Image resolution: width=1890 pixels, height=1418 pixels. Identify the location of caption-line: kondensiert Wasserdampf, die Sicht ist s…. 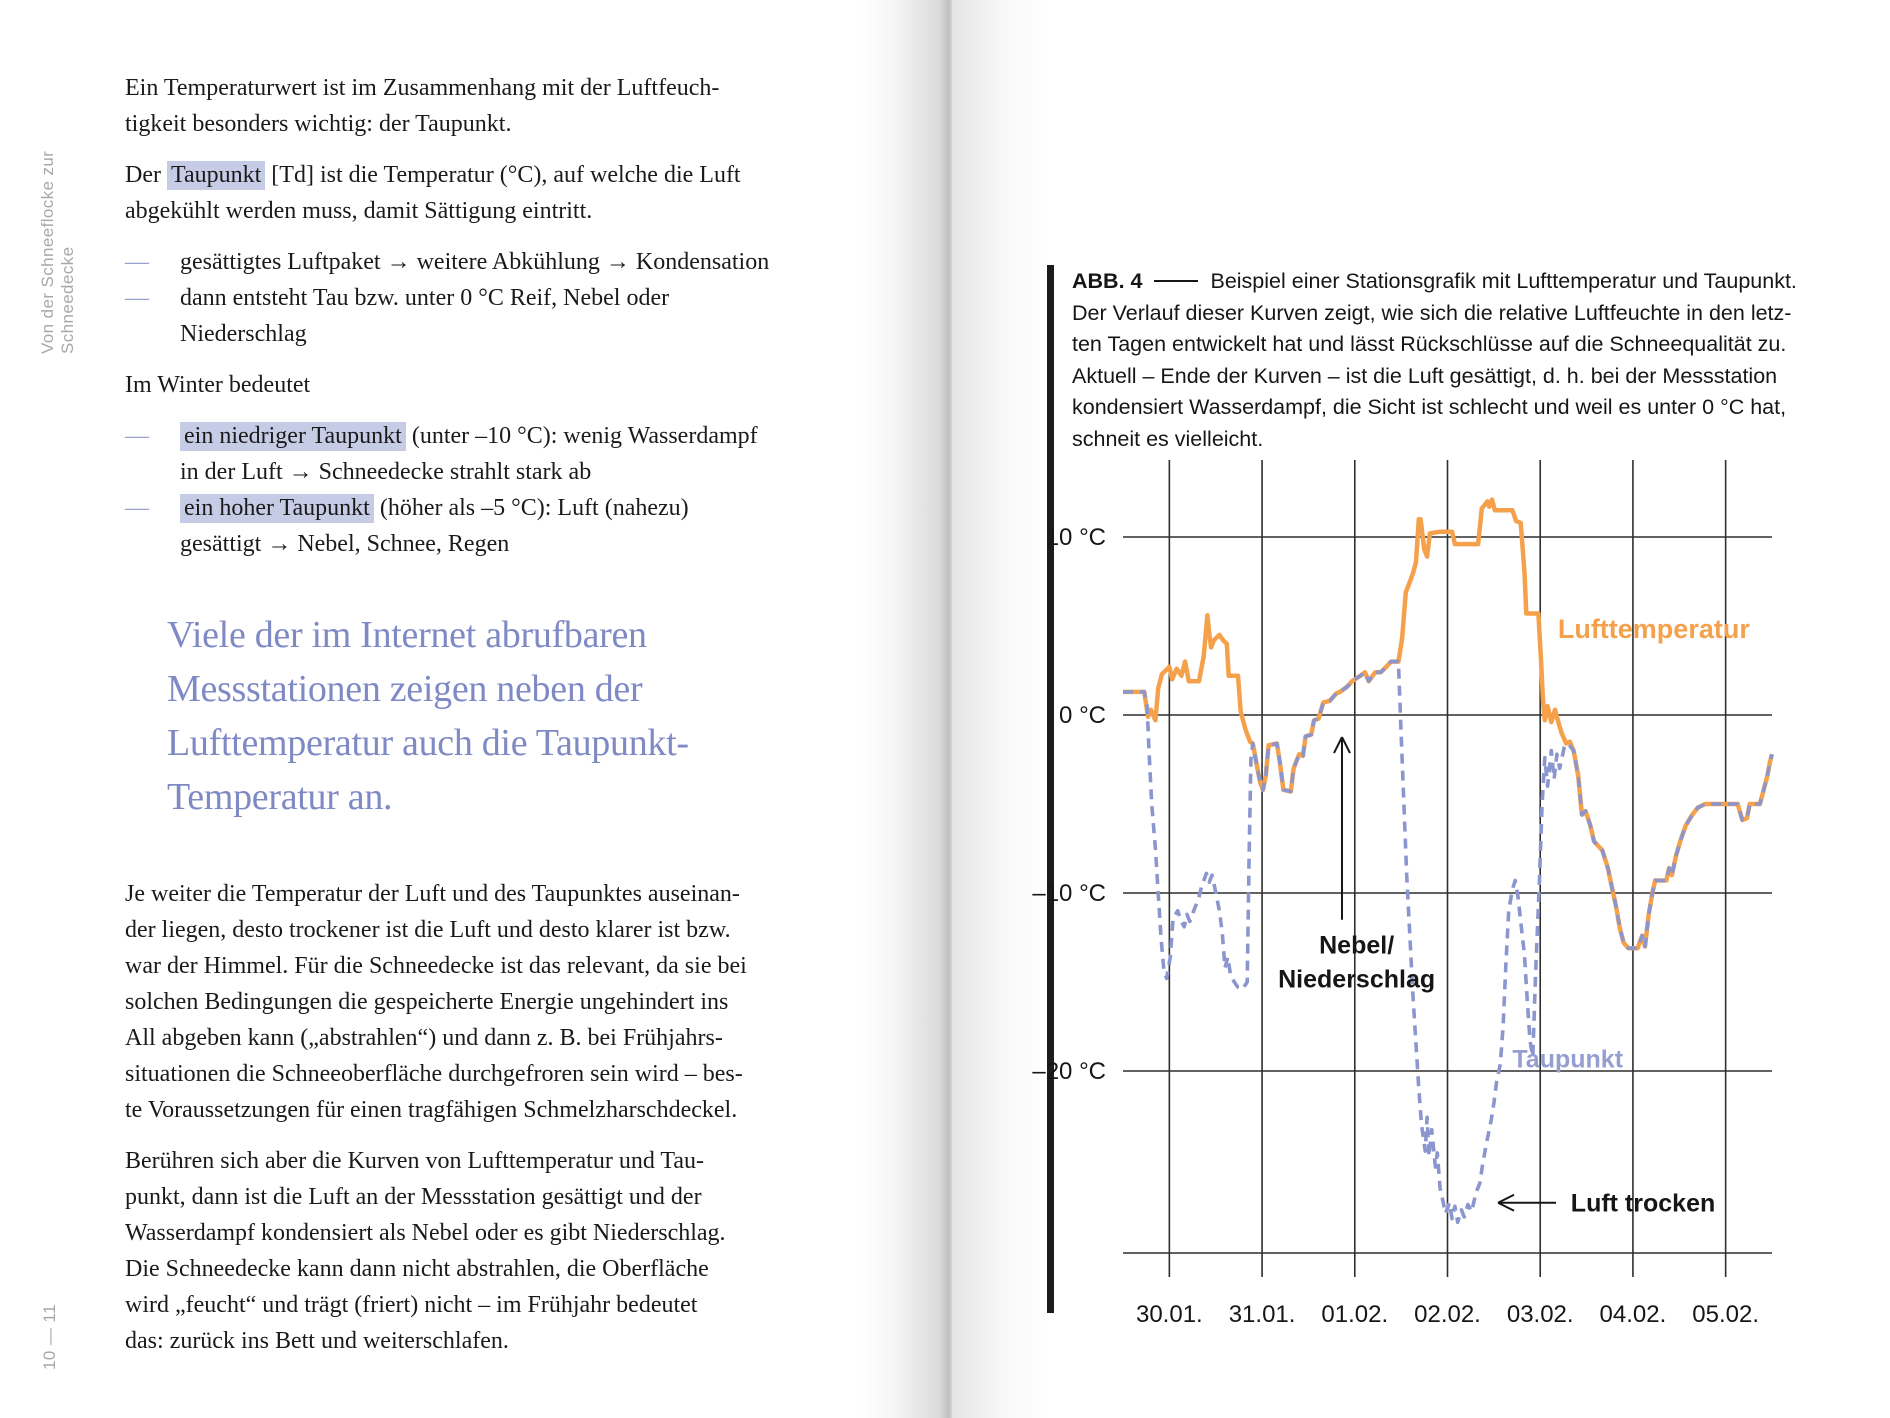
(1429, 407).